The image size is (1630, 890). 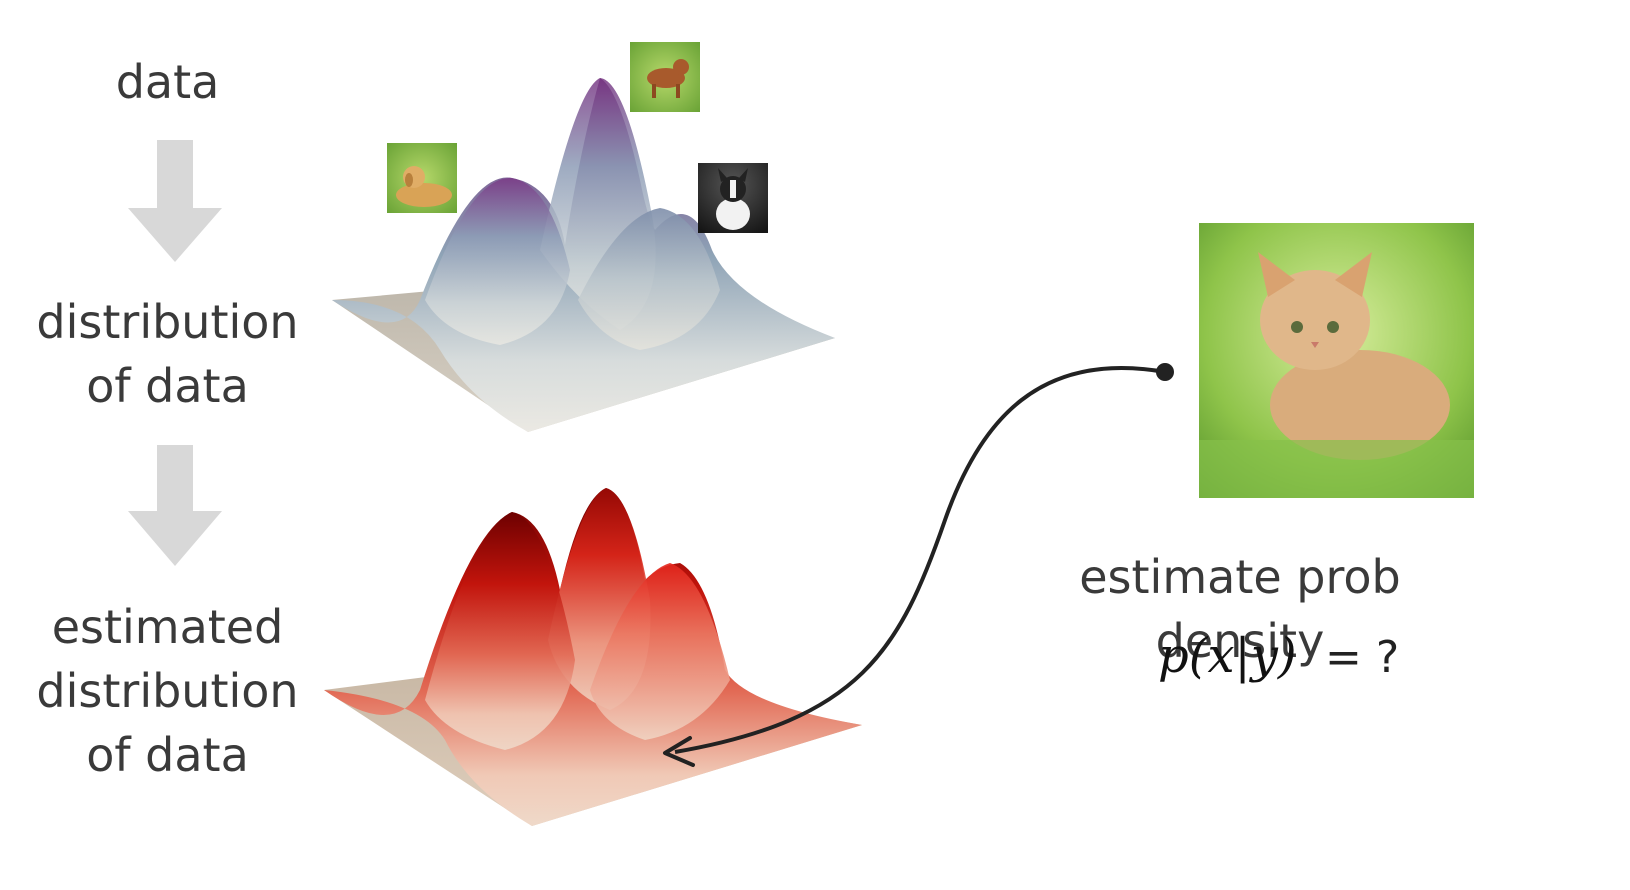 What do you see at coordinates (167, 322) in the screenshot?
I see `label-distribution-line1: distribution` at bounding box center [167, 322].